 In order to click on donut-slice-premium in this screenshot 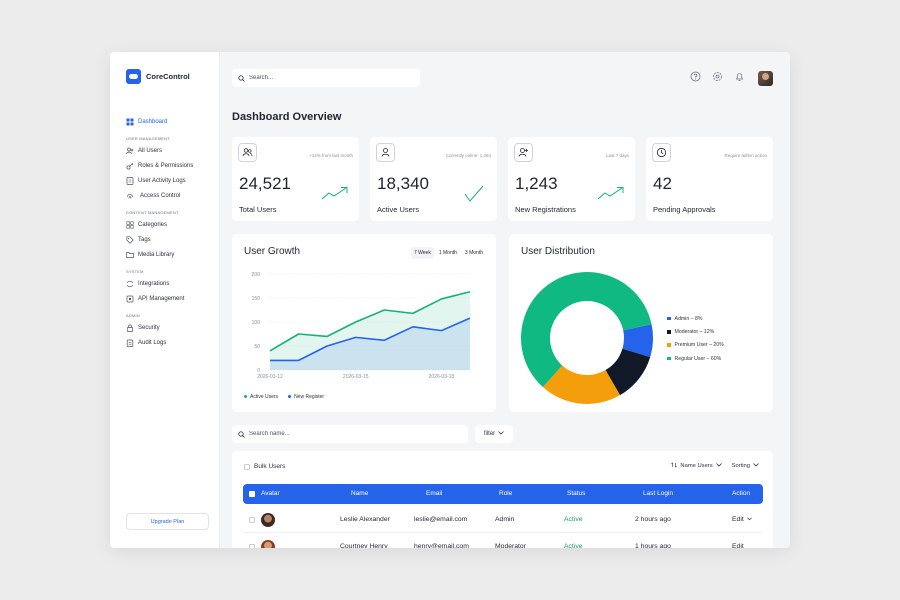, I will do `click(581, 384)`.